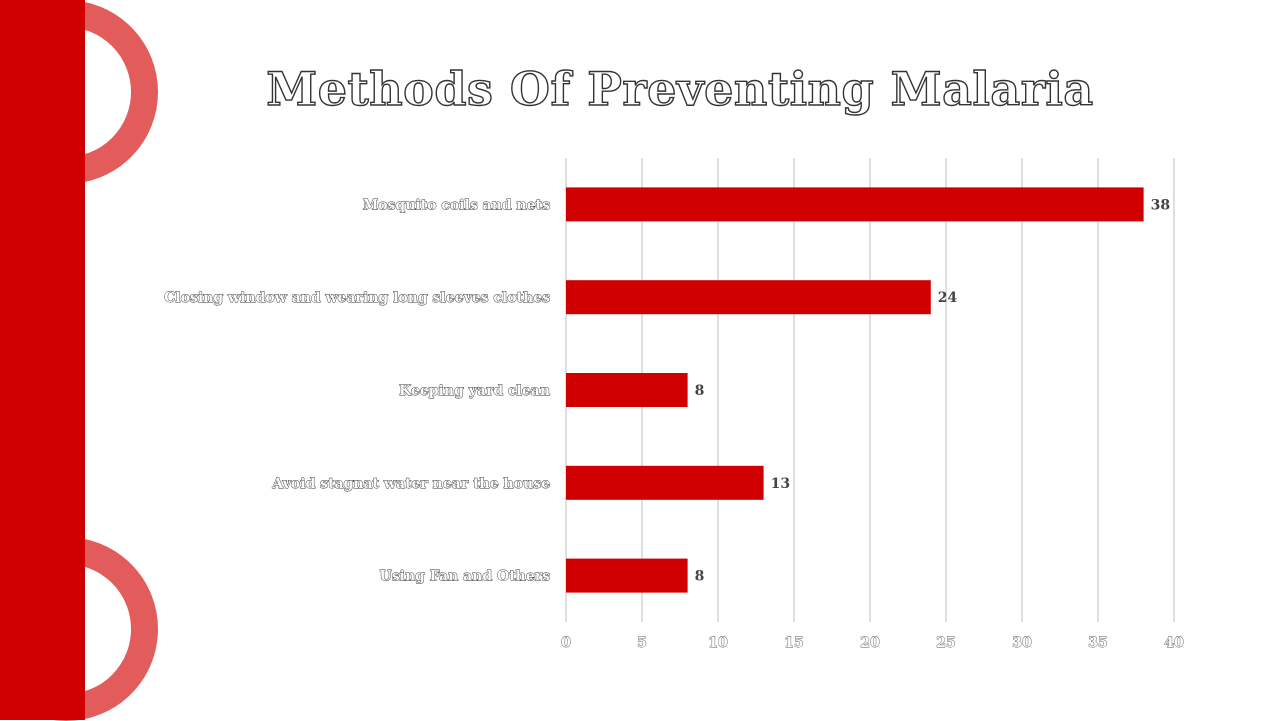  What do you see at coordinates (410, 484) in the screenshot?
I see `category-label: Avoid stagnat water near the house` at bounding box center [410, 484].